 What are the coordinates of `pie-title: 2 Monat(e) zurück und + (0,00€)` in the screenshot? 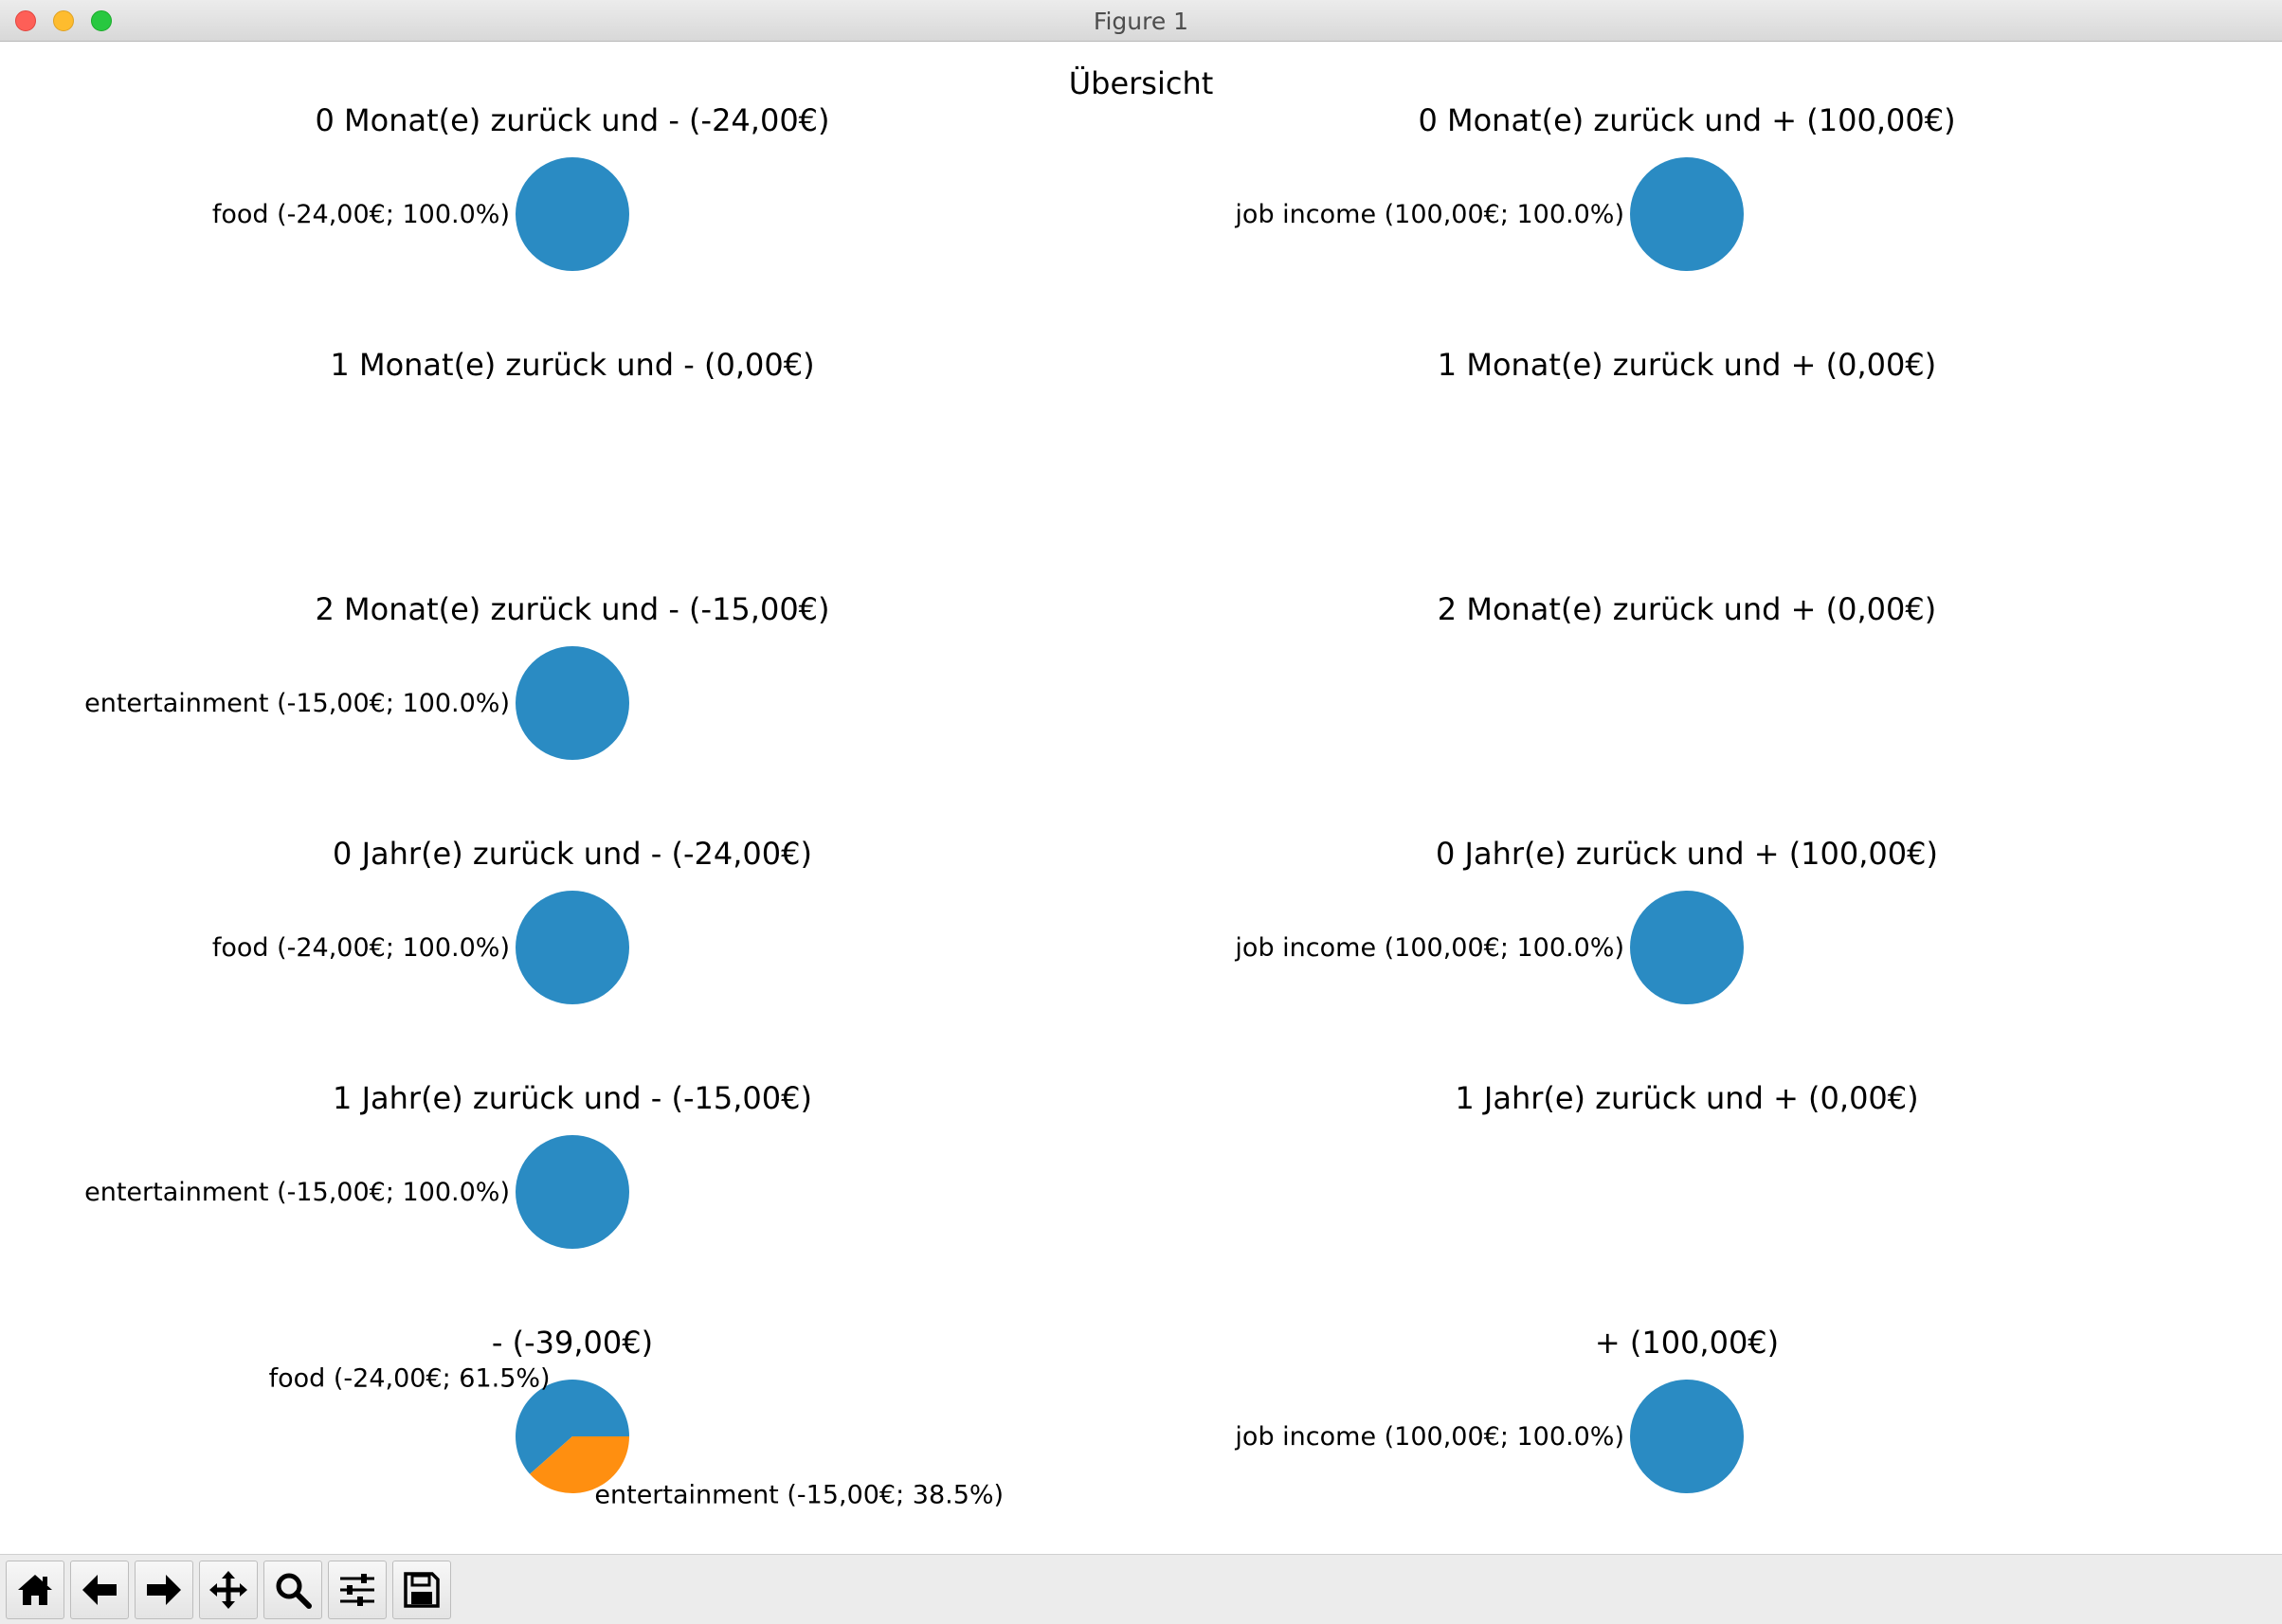 It's located at (1687, 609).